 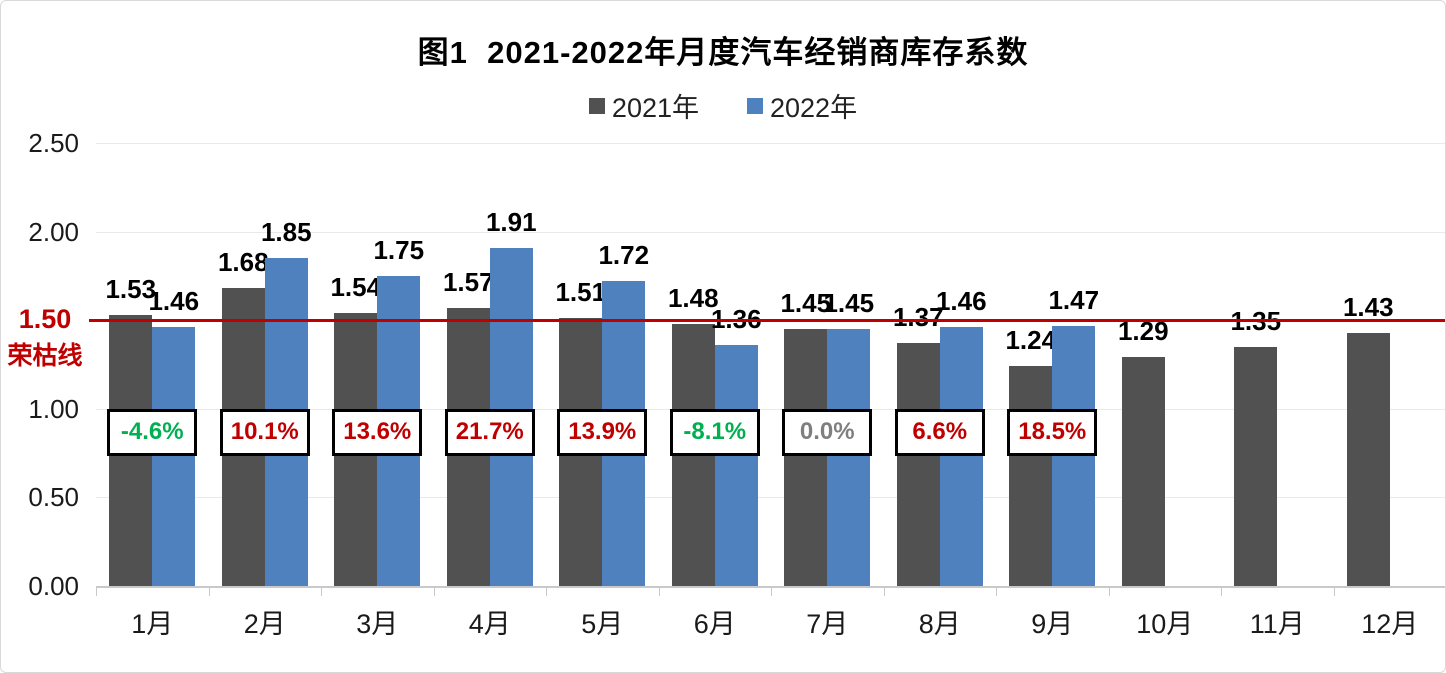 I want to click on yoy-change-badge-8月: 6.6%, so click(x=939, y=432).